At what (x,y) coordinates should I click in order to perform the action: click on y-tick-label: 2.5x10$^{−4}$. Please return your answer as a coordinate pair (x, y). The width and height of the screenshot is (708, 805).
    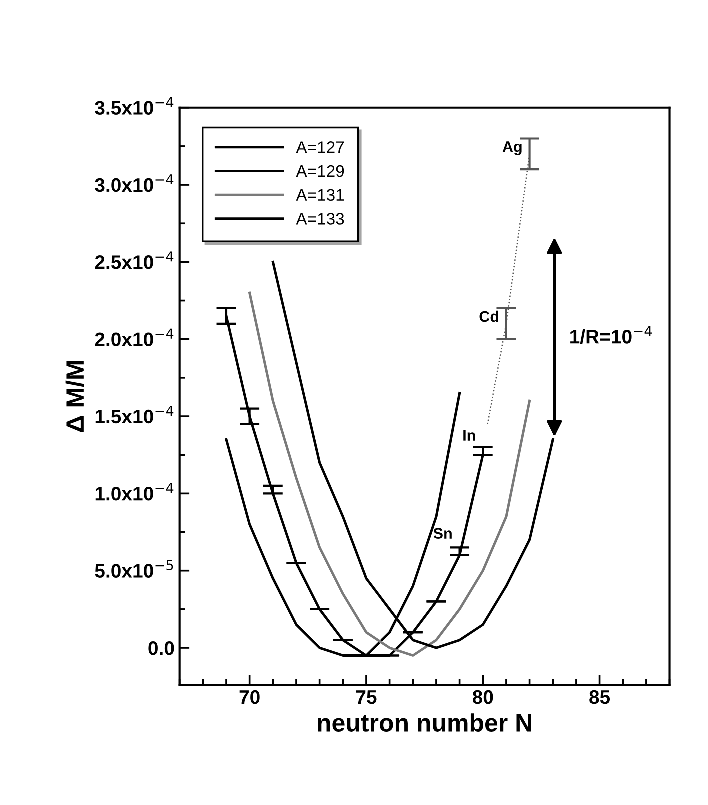
    Looking at the image, I should click on (134, 261).